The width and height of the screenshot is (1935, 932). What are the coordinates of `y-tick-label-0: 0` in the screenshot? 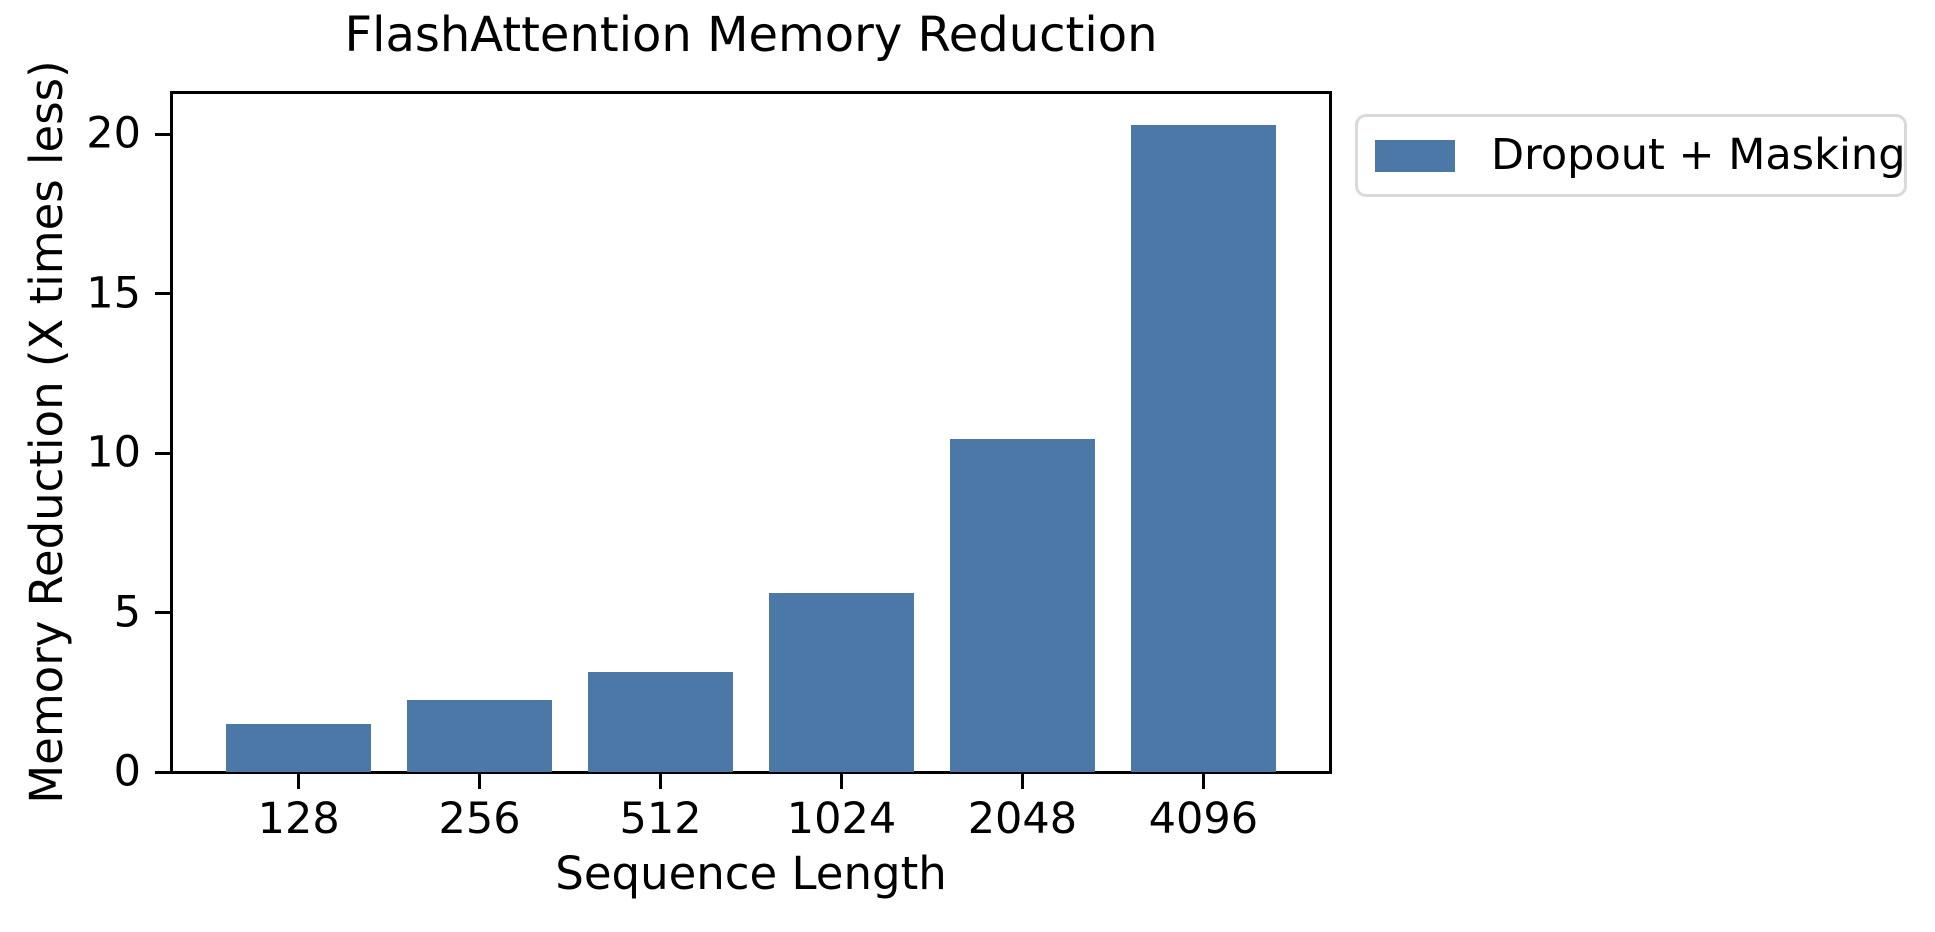 It's located at (127, 771).